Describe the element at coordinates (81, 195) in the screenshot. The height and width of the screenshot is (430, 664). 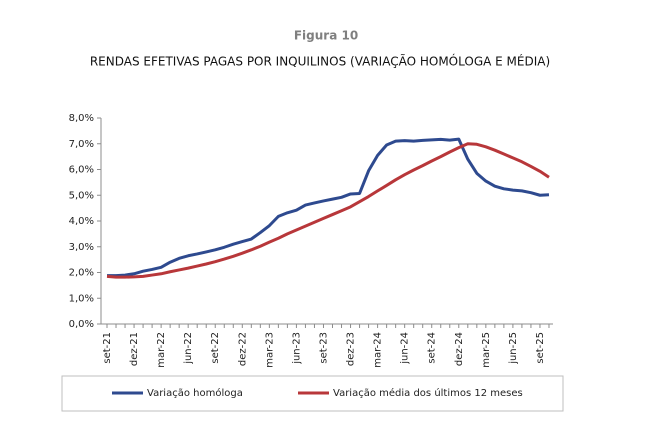
I see `y-tick-label: 5,0%` at that location.